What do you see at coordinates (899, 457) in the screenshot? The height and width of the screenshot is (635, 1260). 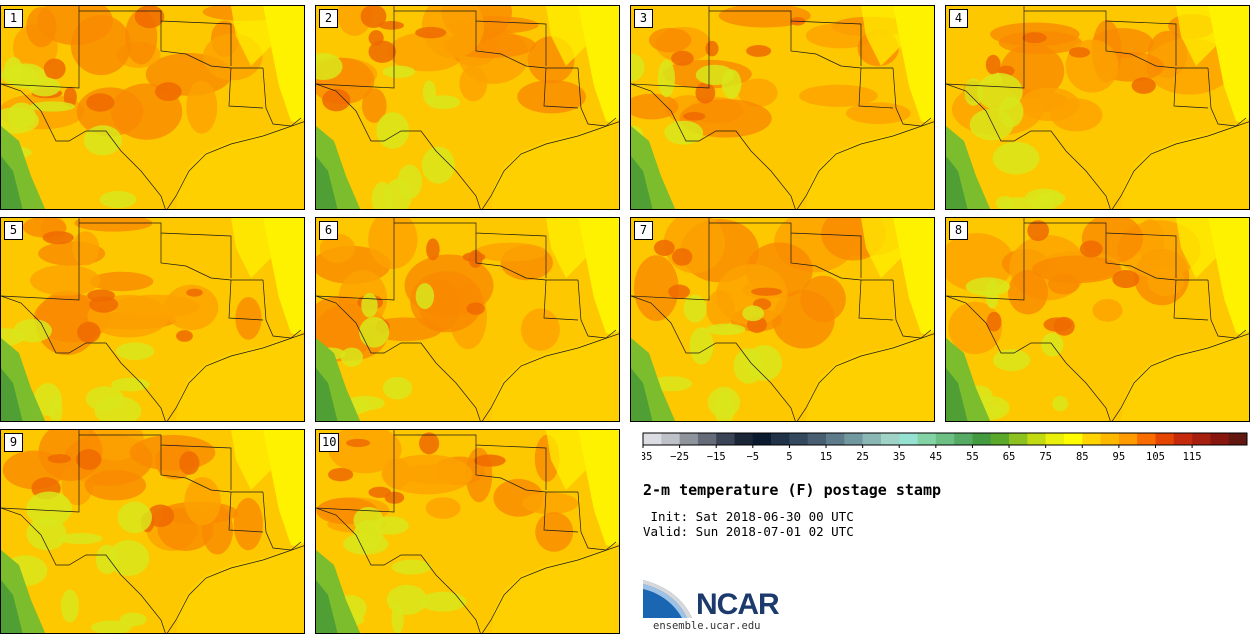 I see `colorbar-tick-label: 35` at bounding box center [899, 457].